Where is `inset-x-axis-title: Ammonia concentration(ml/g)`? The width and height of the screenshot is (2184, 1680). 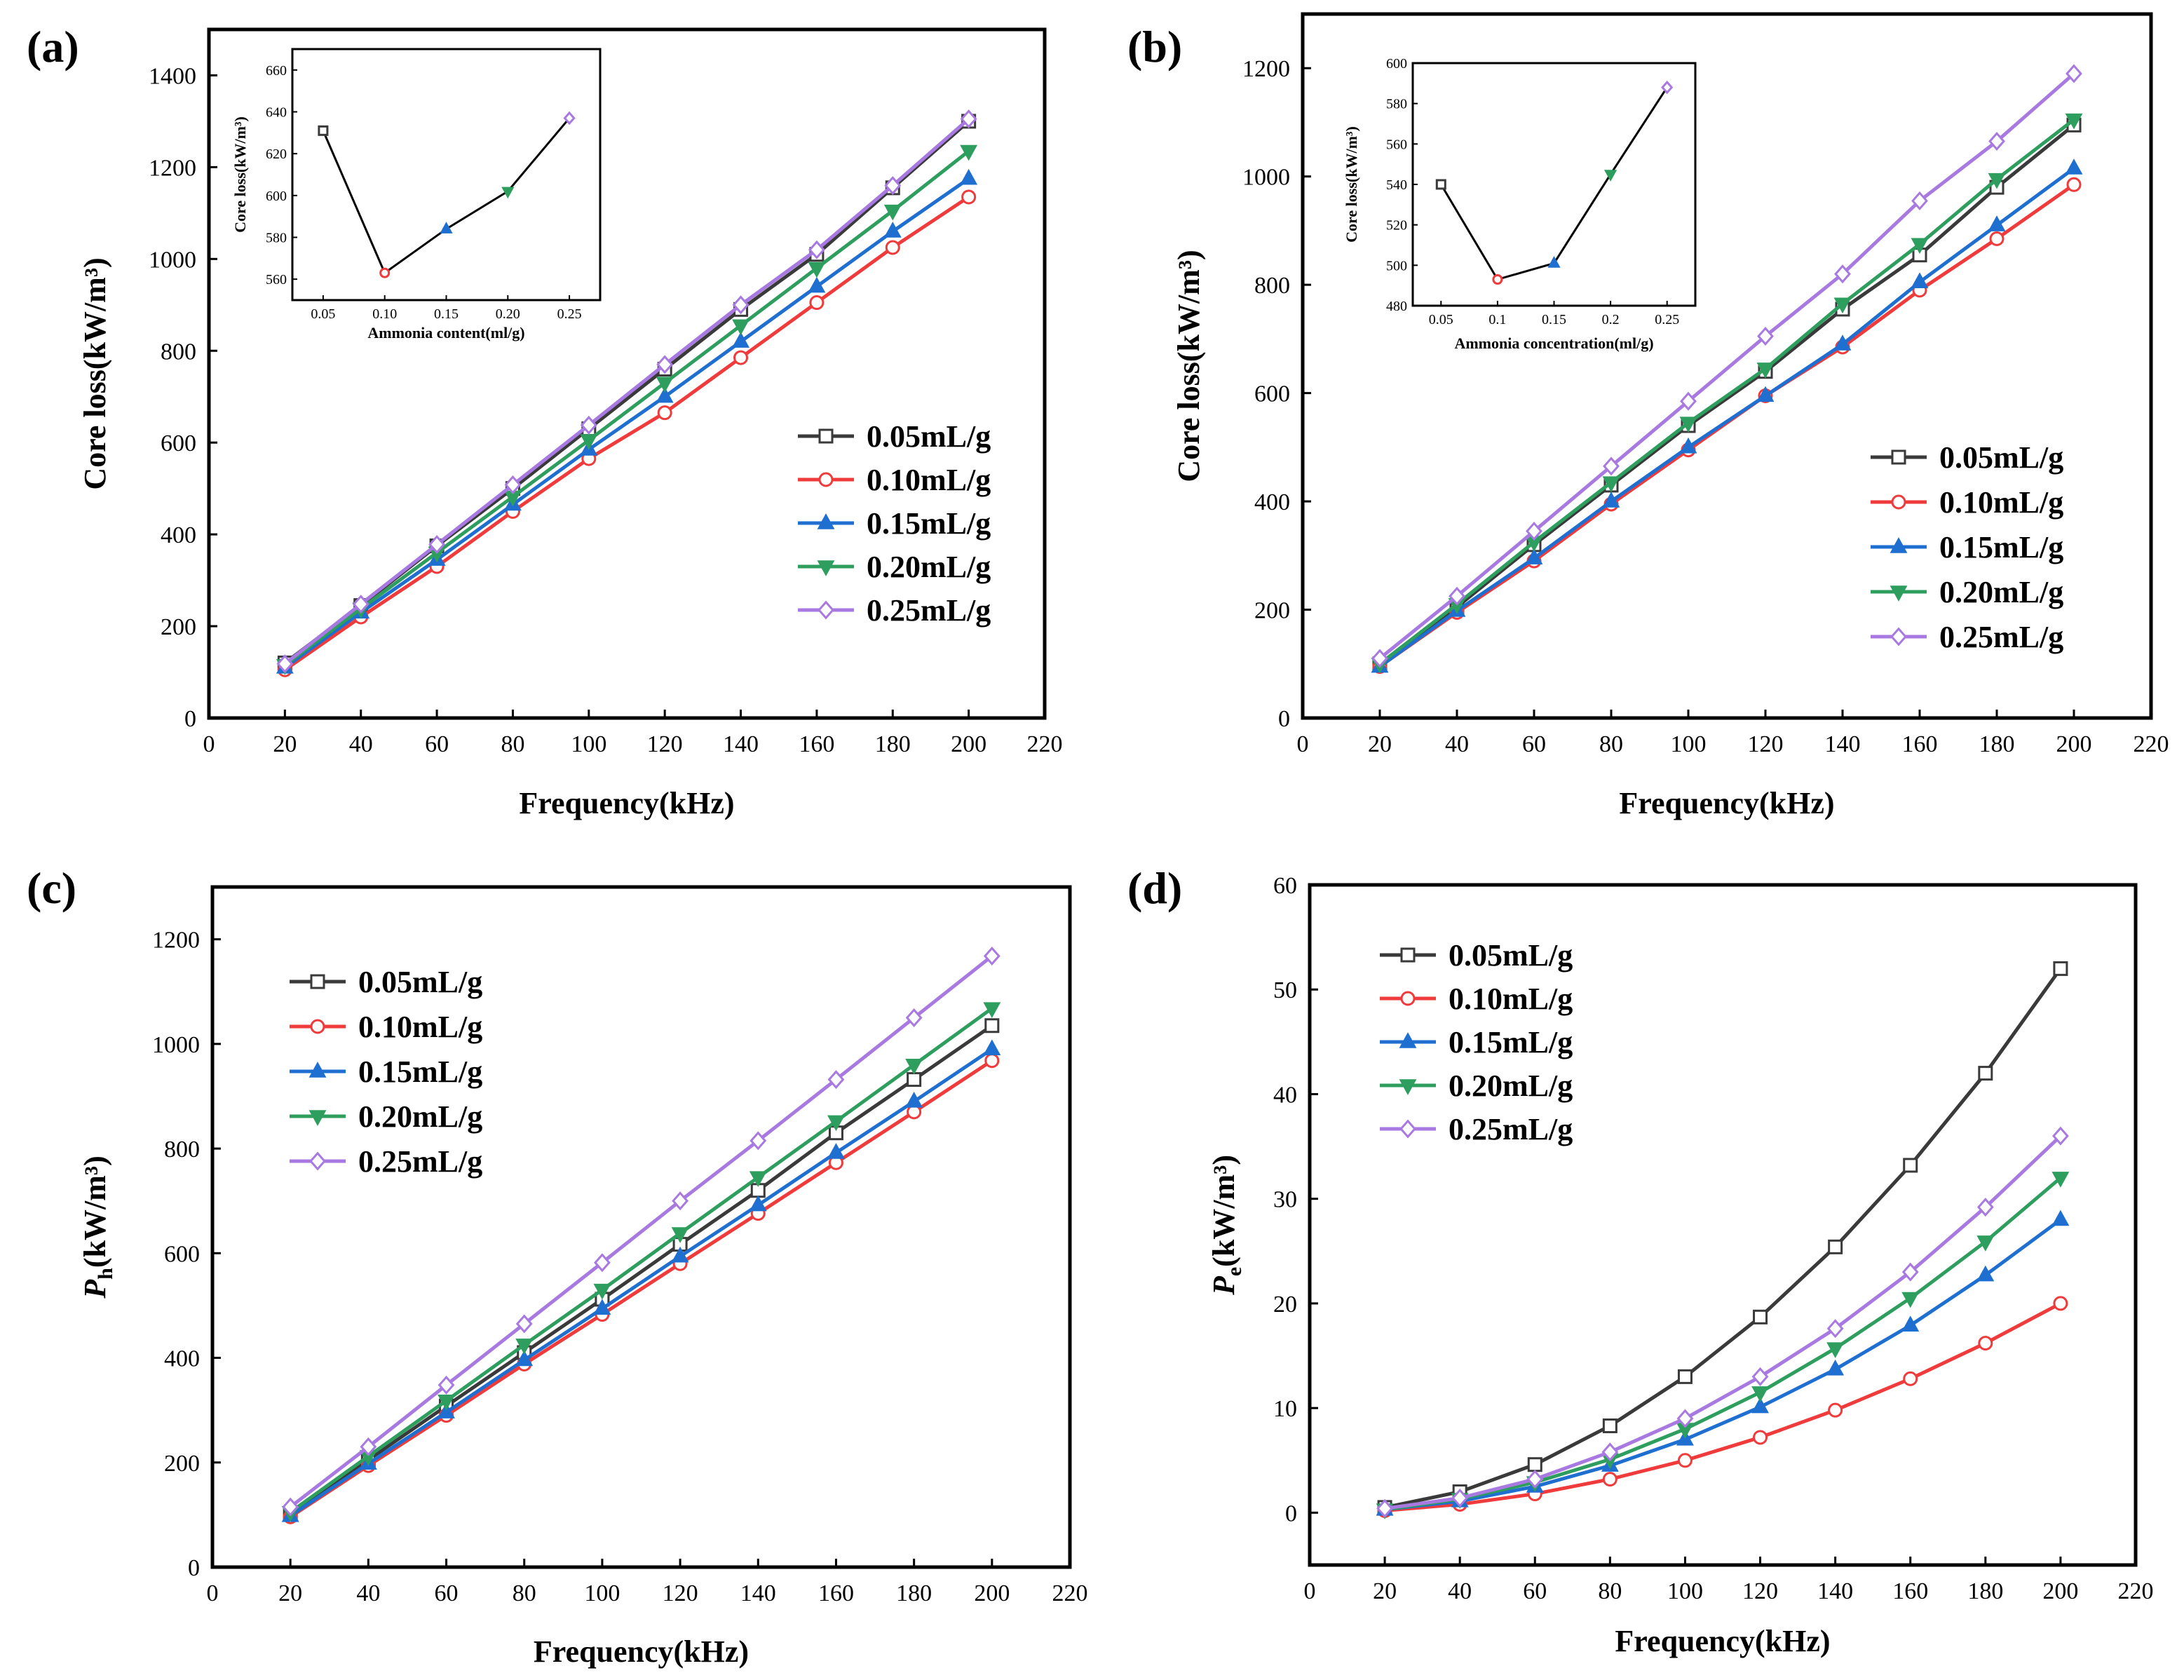
inset-x-axis-title: Ammonia concentration(ml/g) is located at coordinates (1553, 343).